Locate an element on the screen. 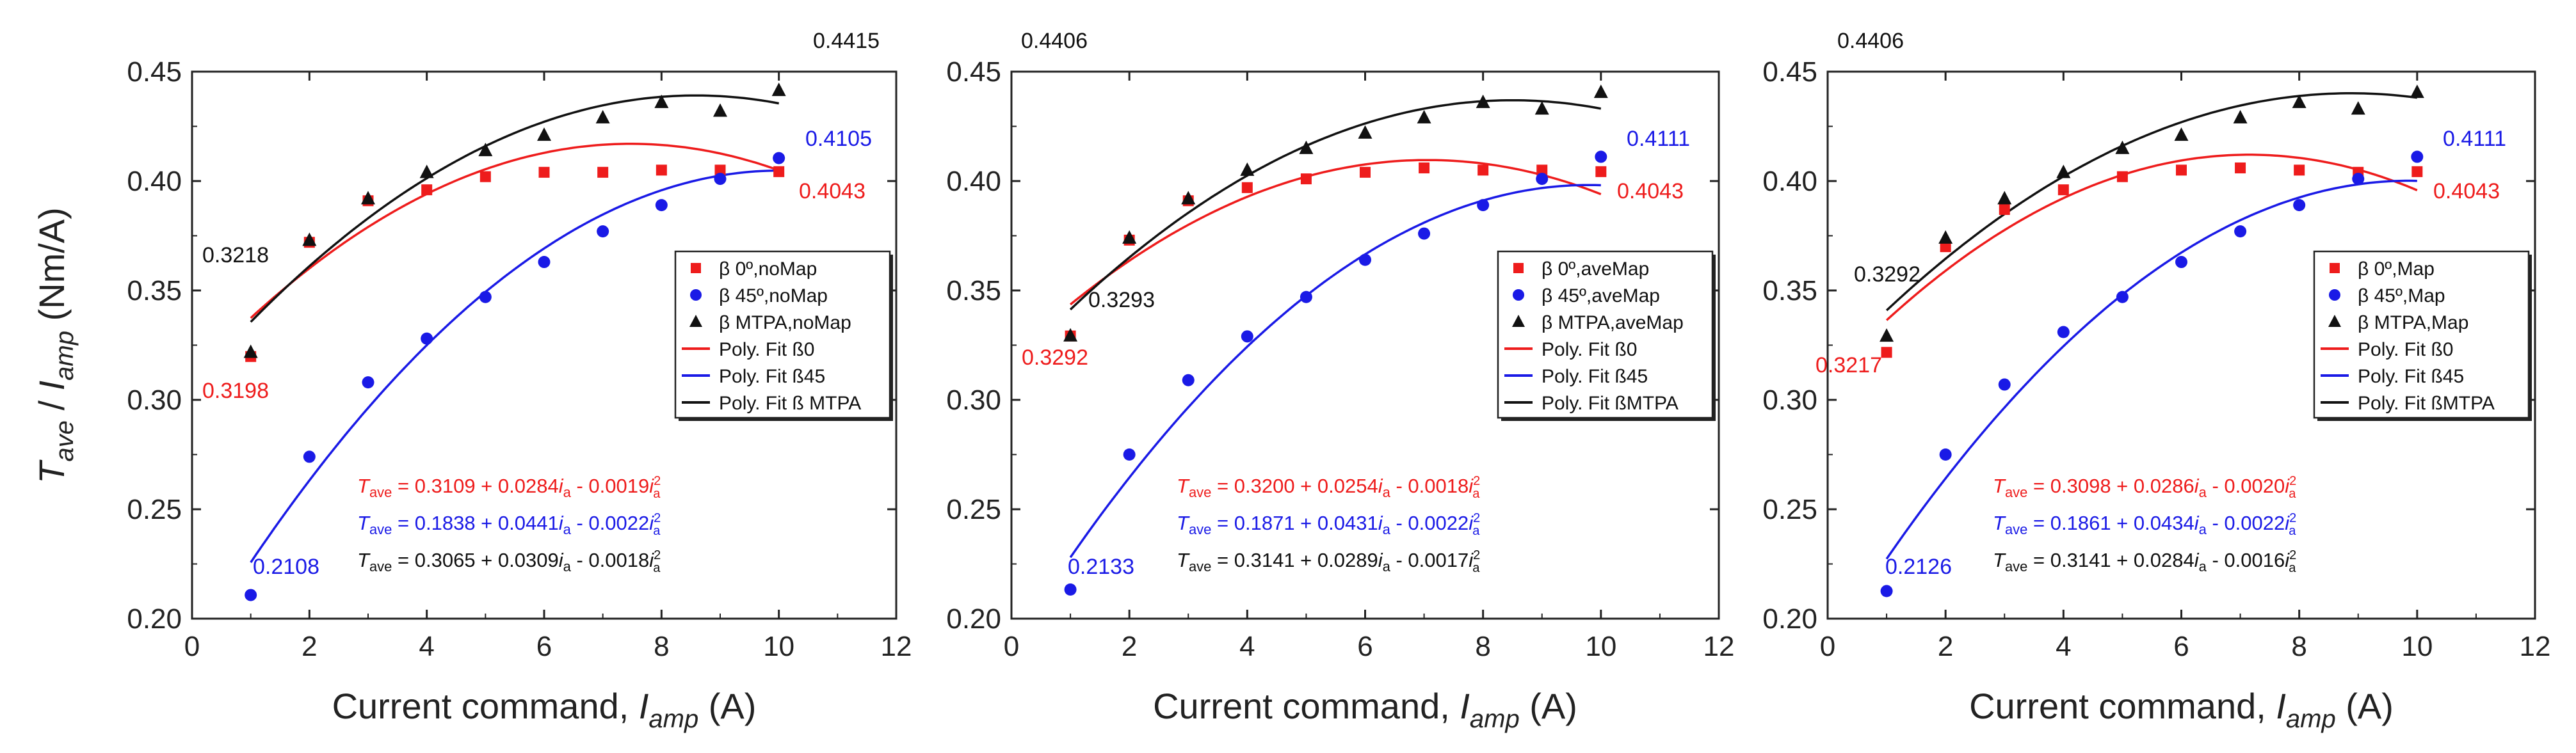  ylabel-I: I is located at coordinates (51, 386).